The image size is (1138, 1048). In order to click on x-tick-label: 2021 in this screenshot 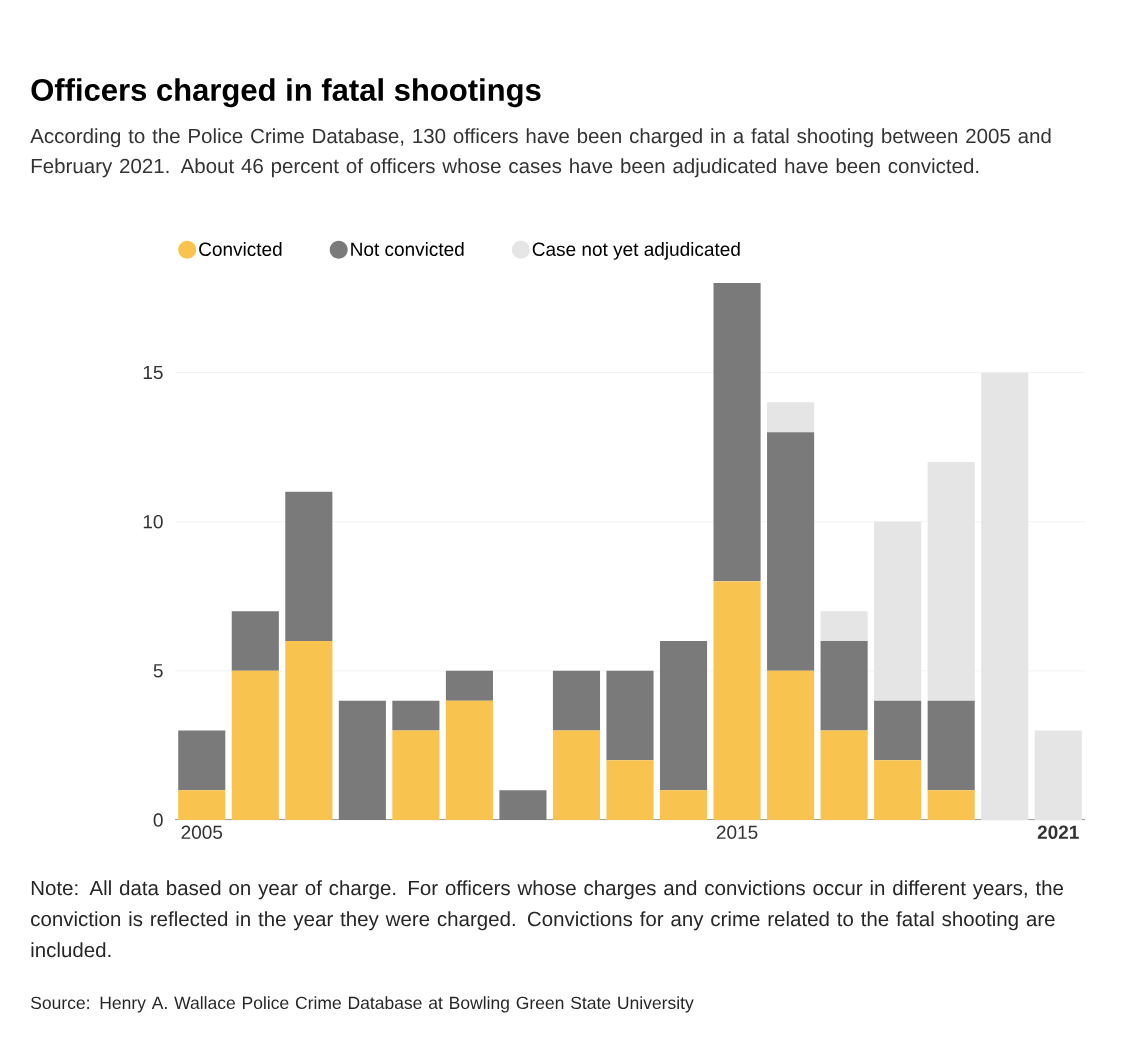, I will do `click(1058, 832)`.